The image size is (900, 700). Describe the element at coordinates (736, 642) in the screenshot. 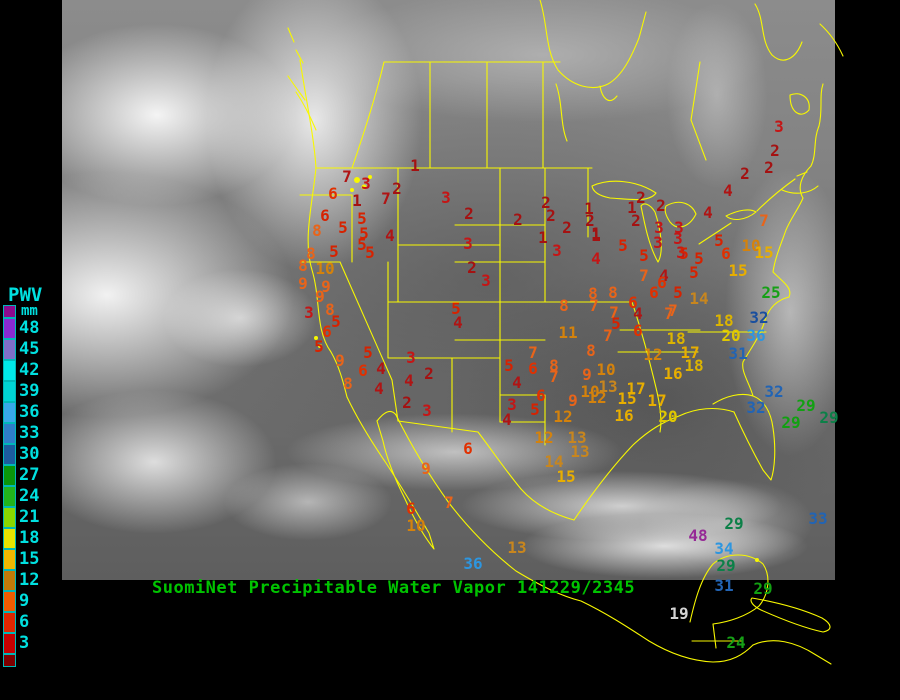

I see `station-value: 24` at that location.